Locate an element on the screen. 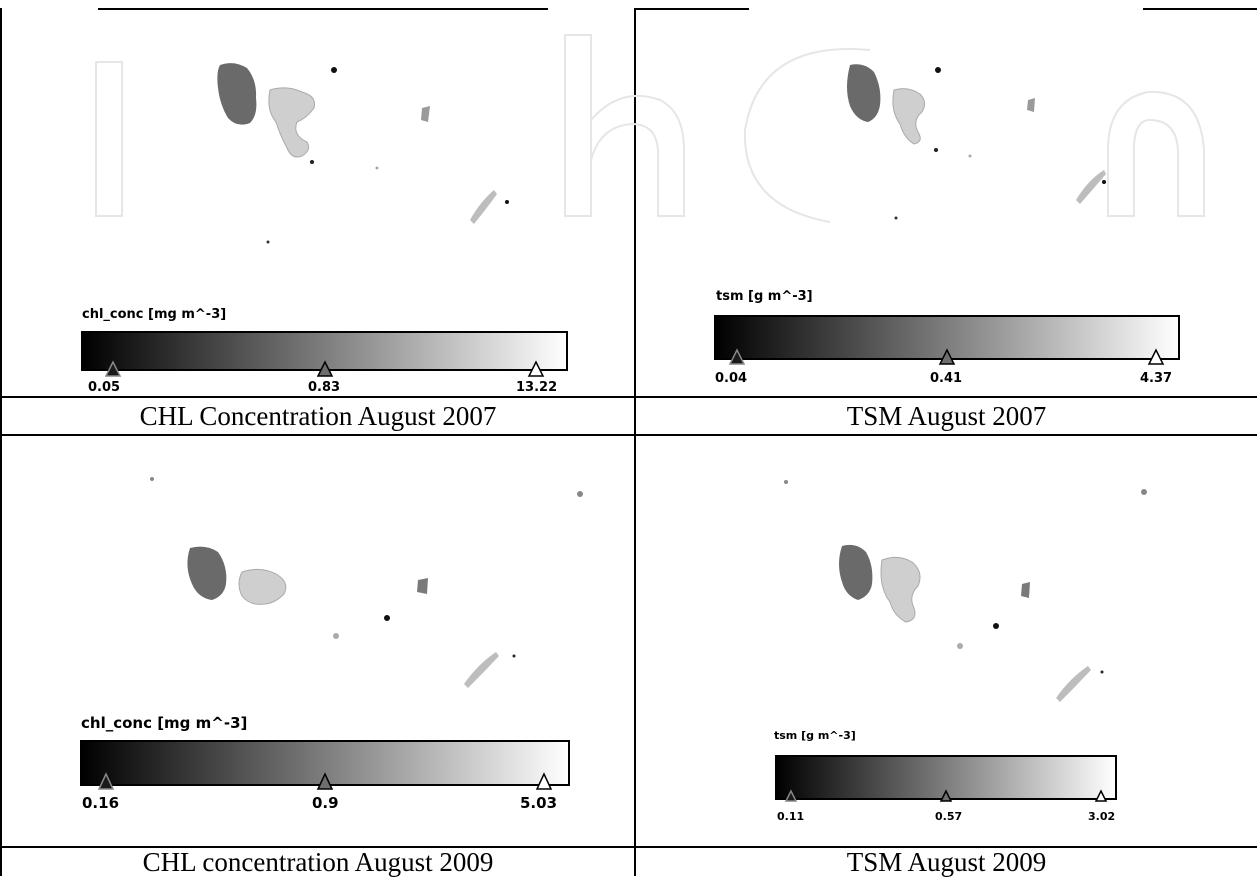 Image resolution: width=1257 pixels, height=878 pixels. colorbar-tick-mid: 0.41 is located at coordinates (946, 378).